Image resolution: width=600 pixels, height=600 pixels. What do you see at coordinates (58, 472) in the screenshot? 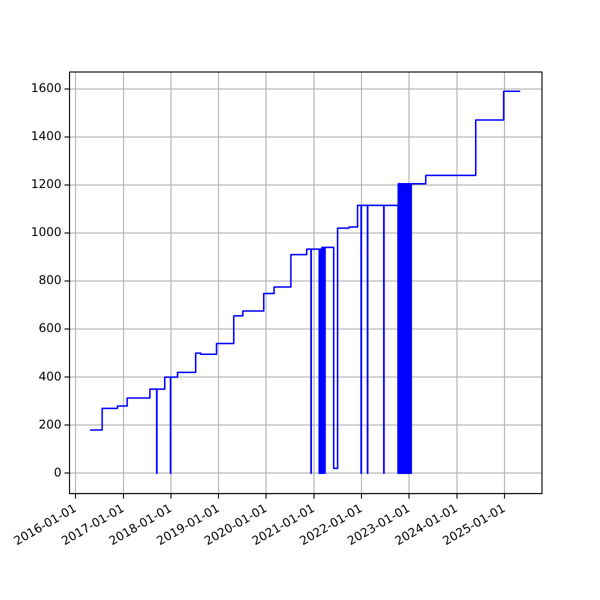
I see `y-tick-label: 0` at bounding box center [58, 472].